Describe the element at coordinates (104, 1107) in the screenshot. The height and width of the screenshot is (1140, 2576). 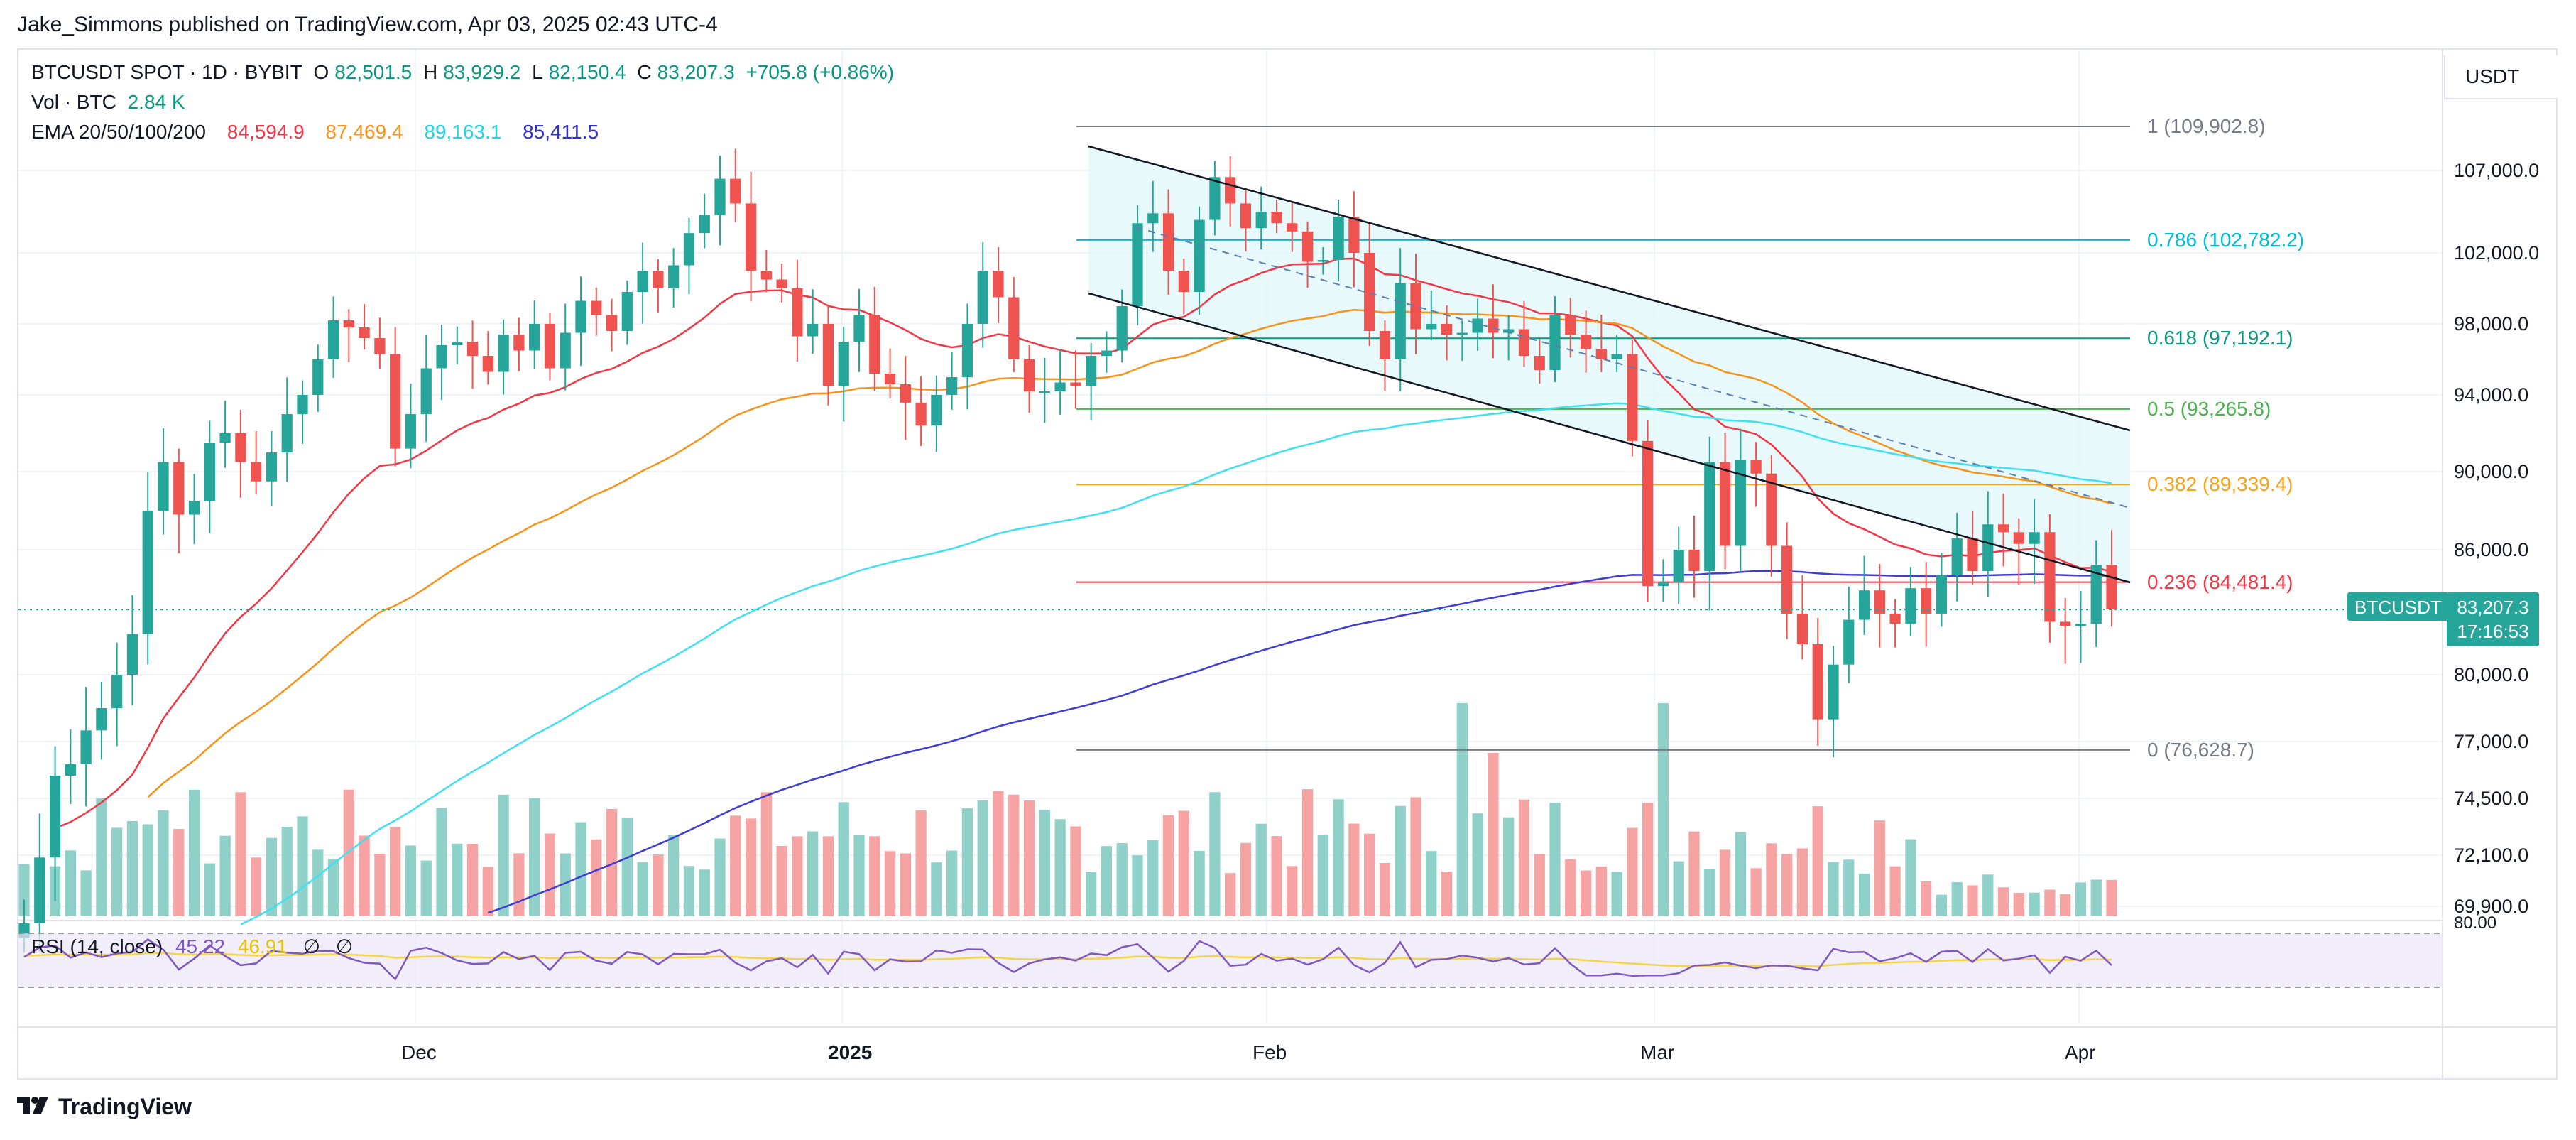
I see `tradingview-logo: TradingView` at that location.